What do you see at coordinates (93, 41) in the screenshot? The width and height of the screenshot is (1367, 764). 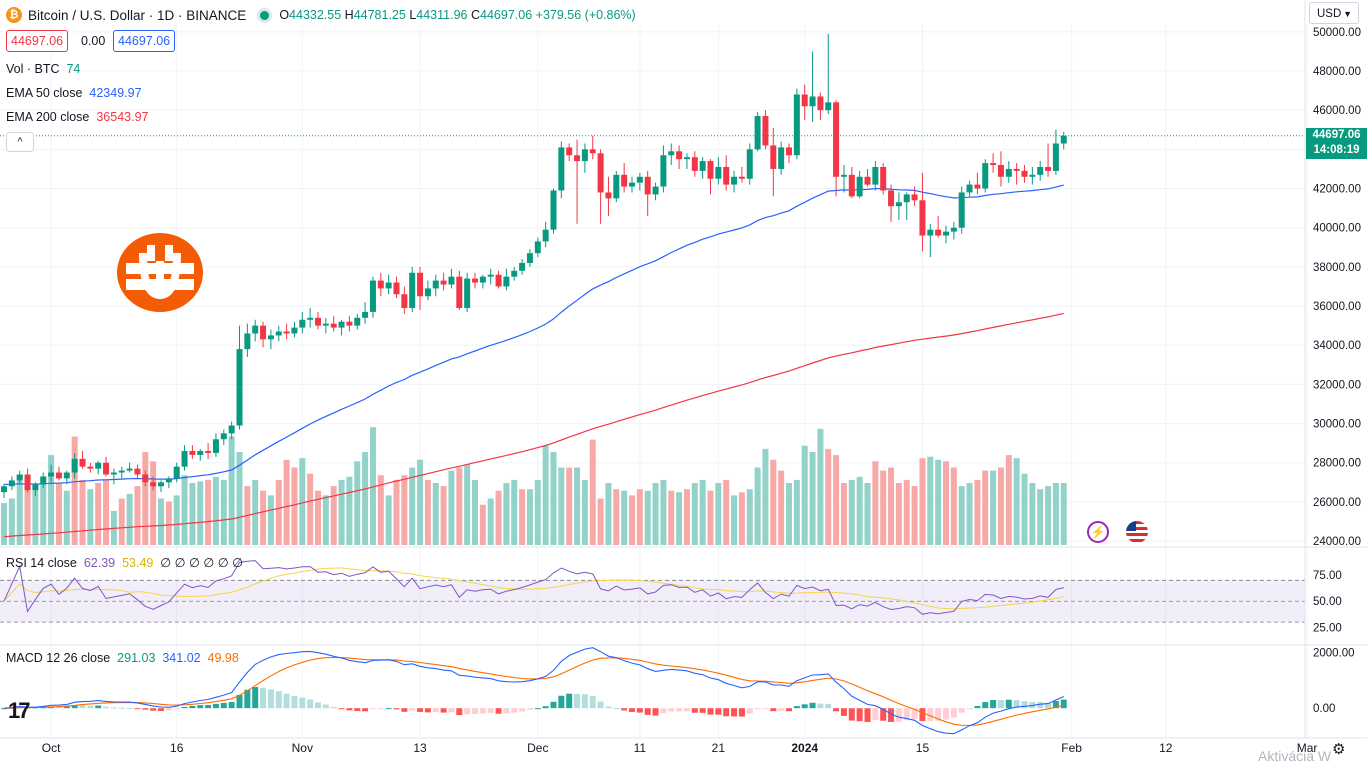 I see `spread-value: 0.00` at bounding box center [93, 41].